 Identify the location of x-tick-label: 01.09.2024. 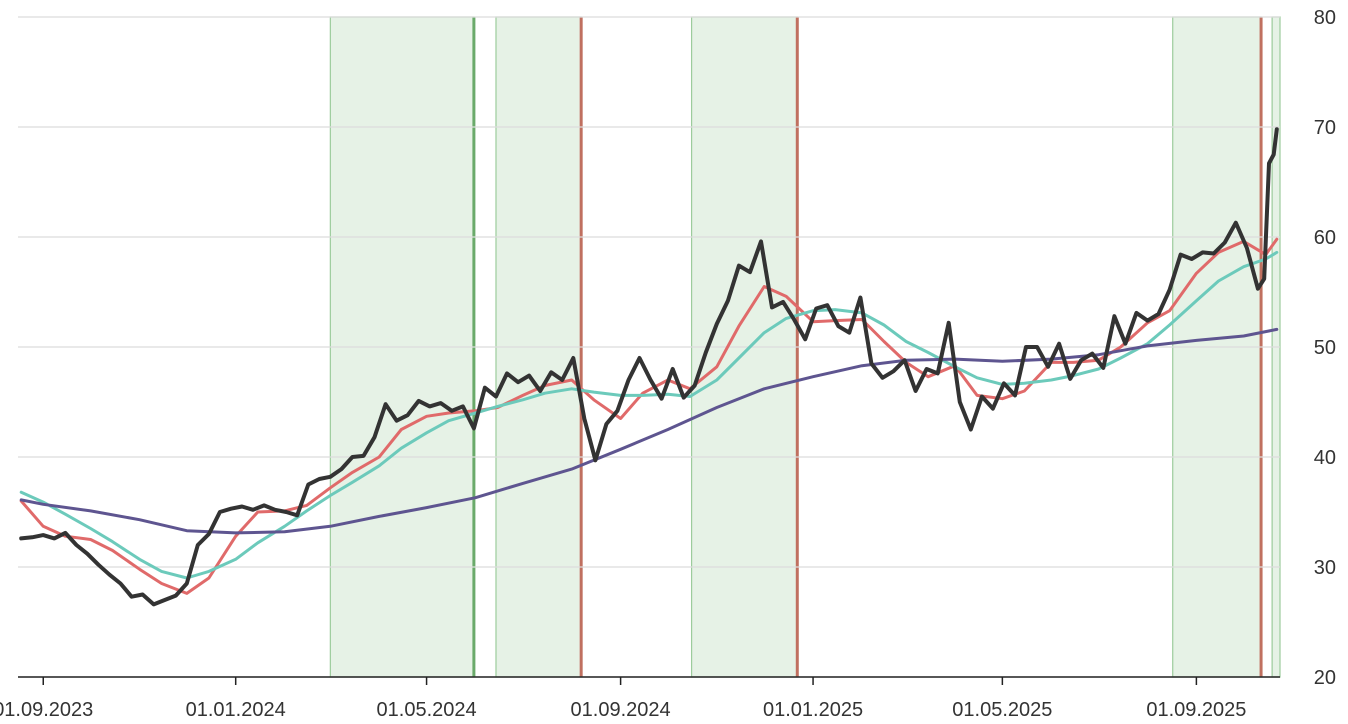
(621, 710).